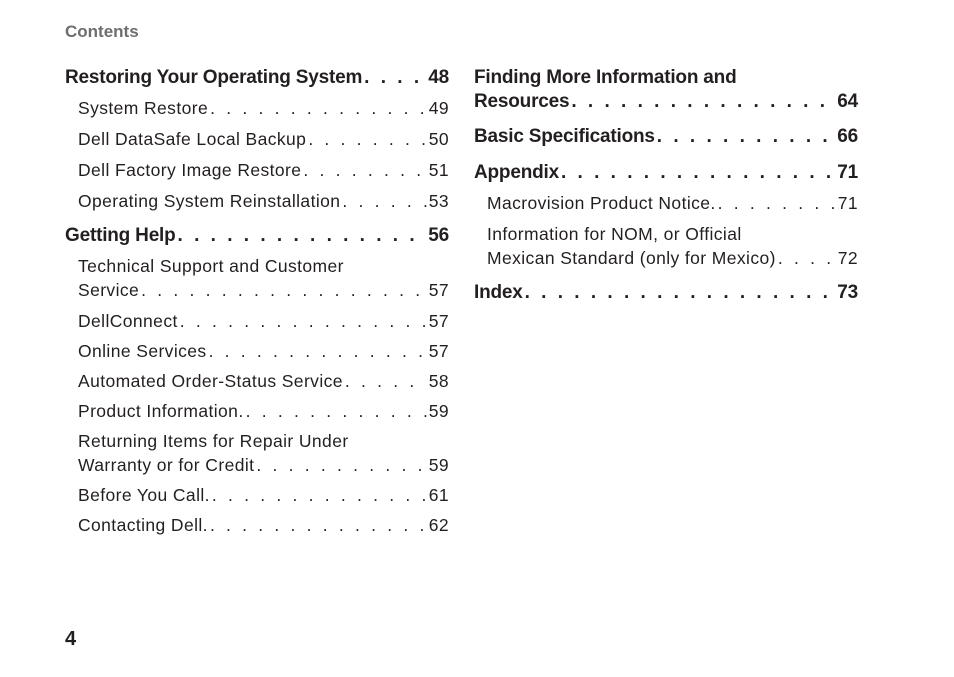 This screenshot has width=954, height=677. I want to click on toc-section-title: Basic Specifications, so click(564, 136).